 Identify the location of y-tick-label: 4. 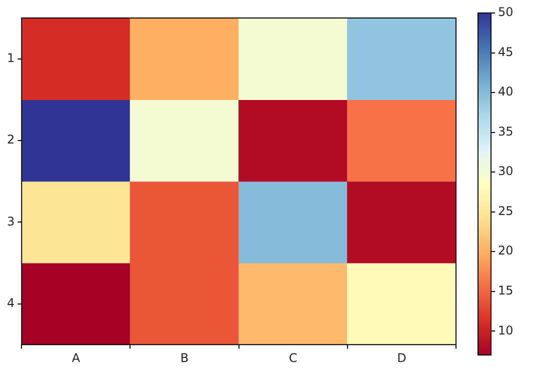
(10, 303).